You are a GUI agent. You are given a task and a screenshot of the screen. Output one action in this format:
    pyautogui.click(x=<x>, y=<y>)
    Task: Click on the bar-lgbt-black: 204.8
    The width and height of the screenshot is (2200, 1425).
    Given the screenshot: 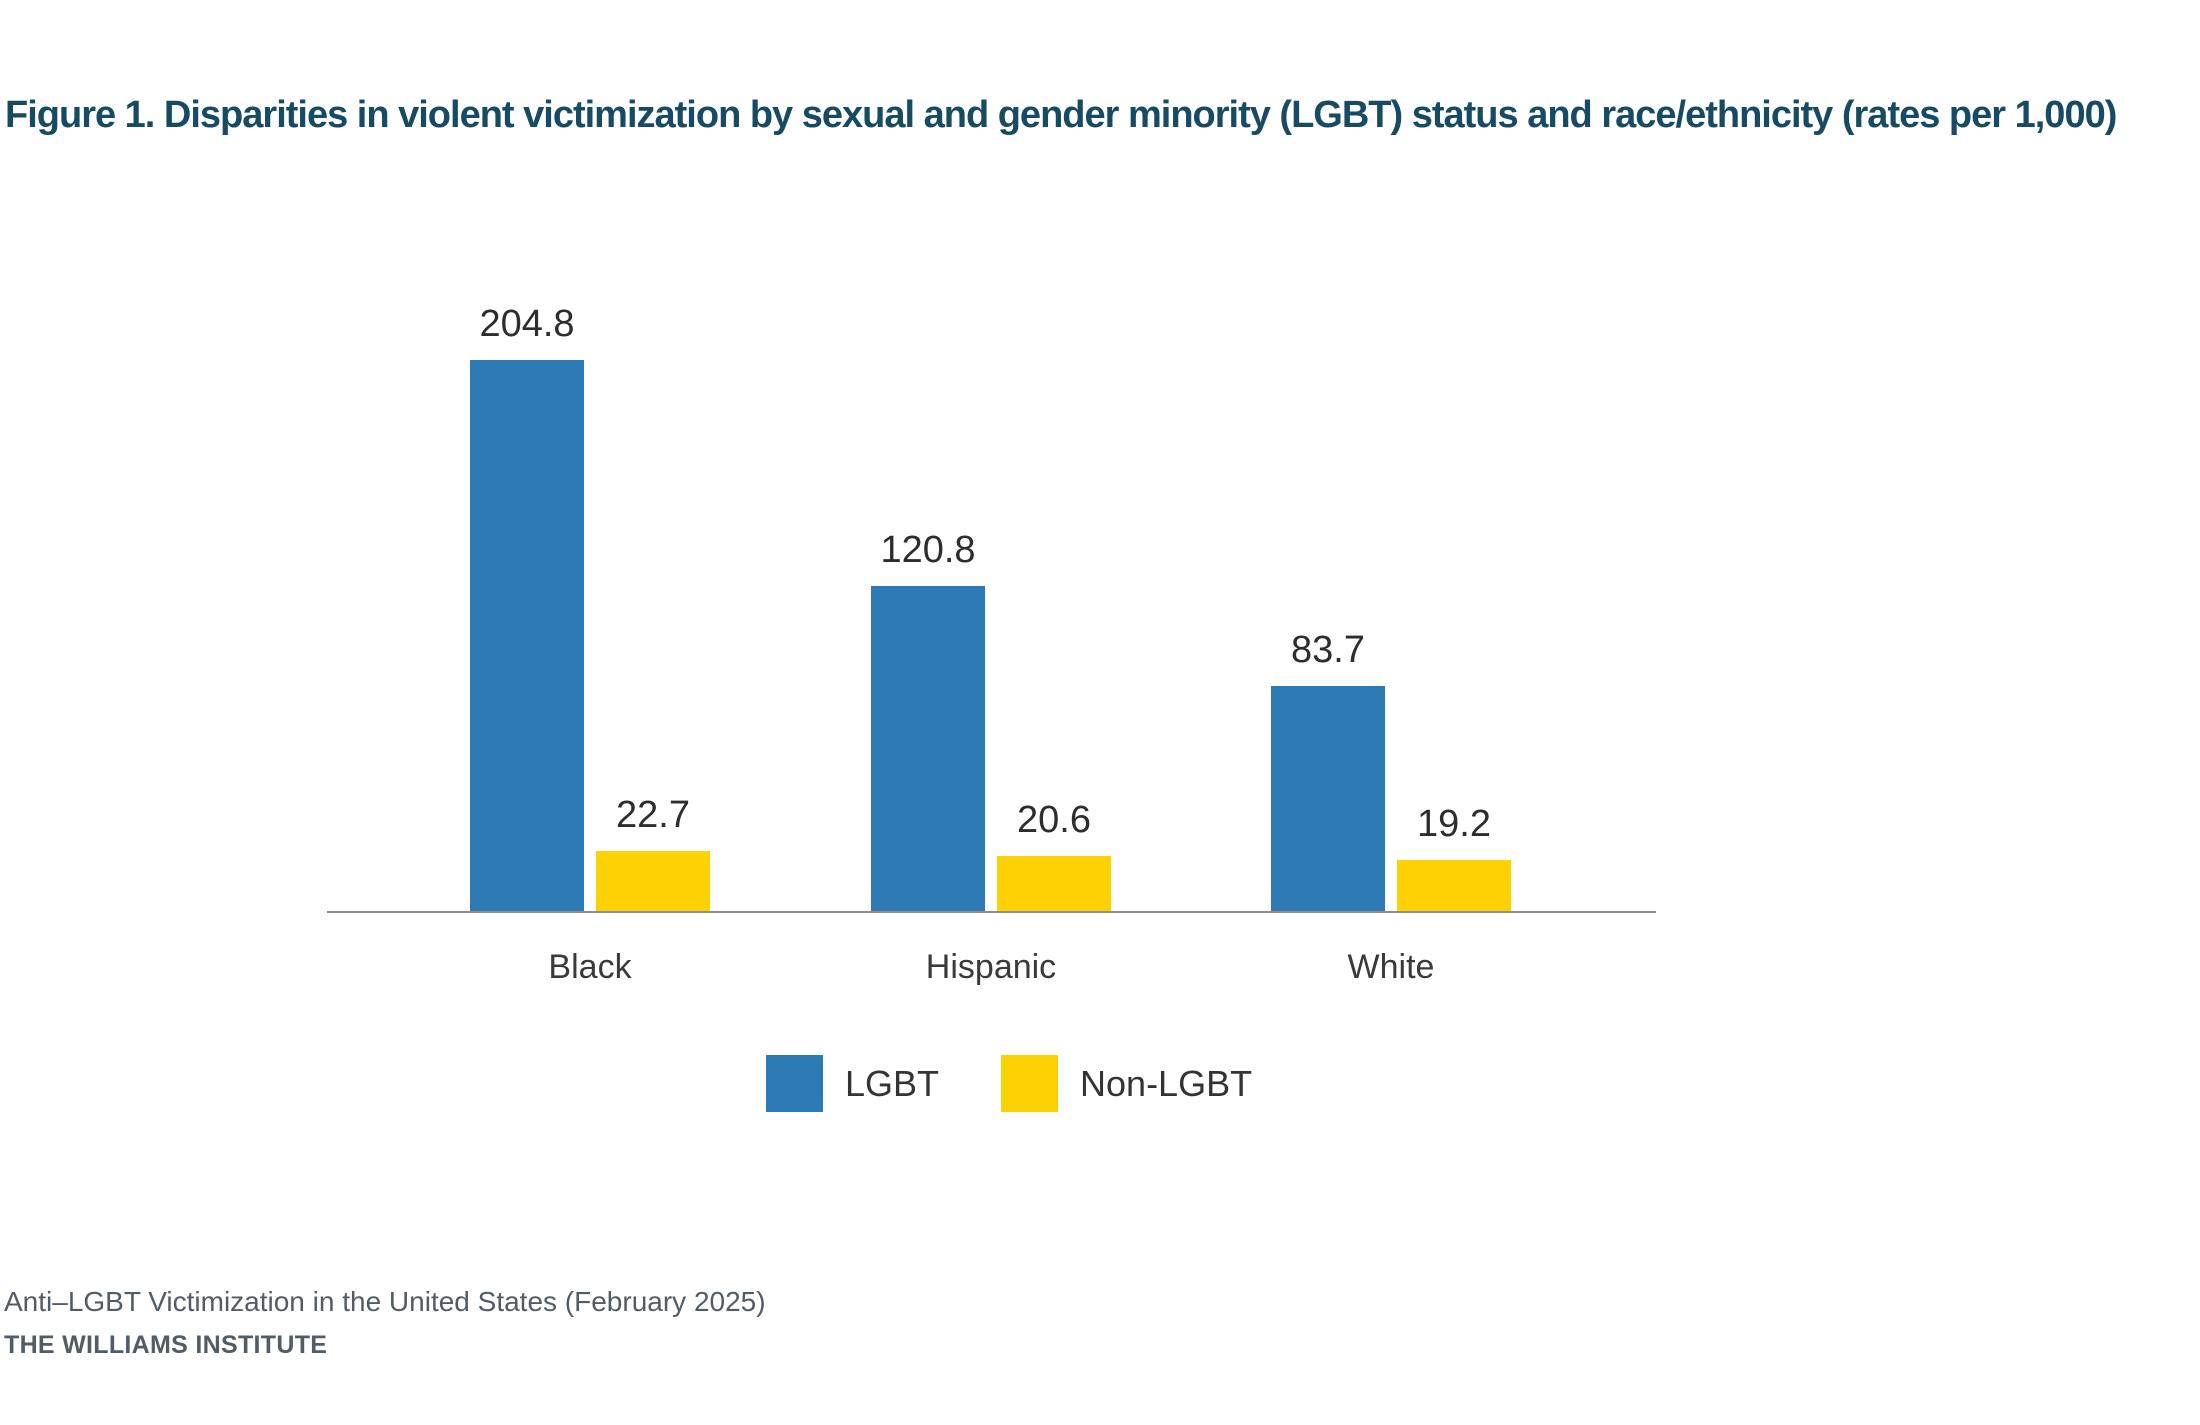 What is the action you would take?
    pyautogui.click(x=527, y=607)
    